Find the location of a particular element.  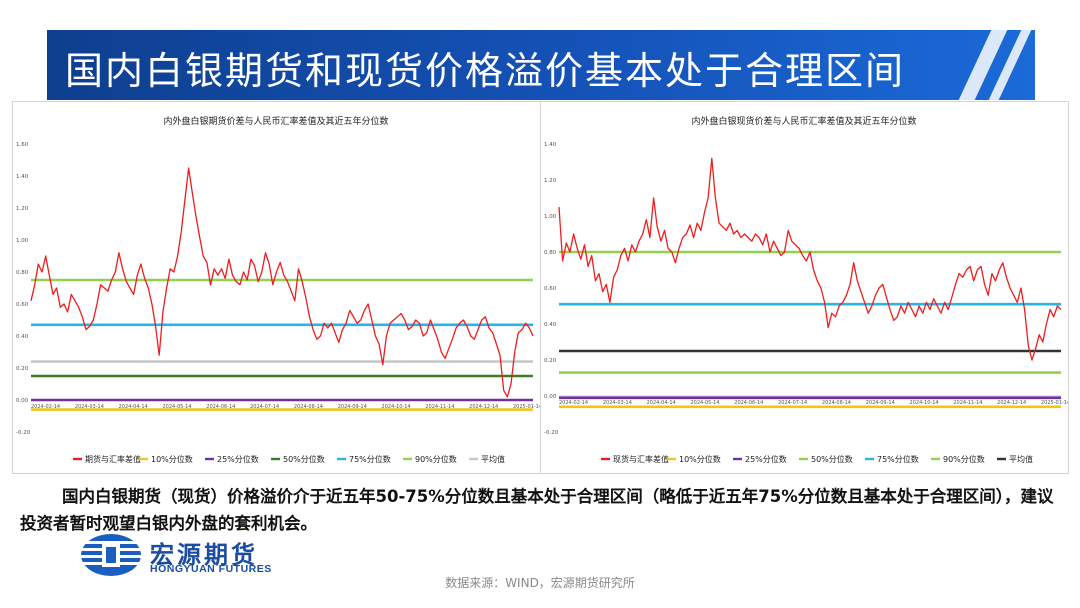

y-tick-label: 1.60 is located at coordinates (22, 145).